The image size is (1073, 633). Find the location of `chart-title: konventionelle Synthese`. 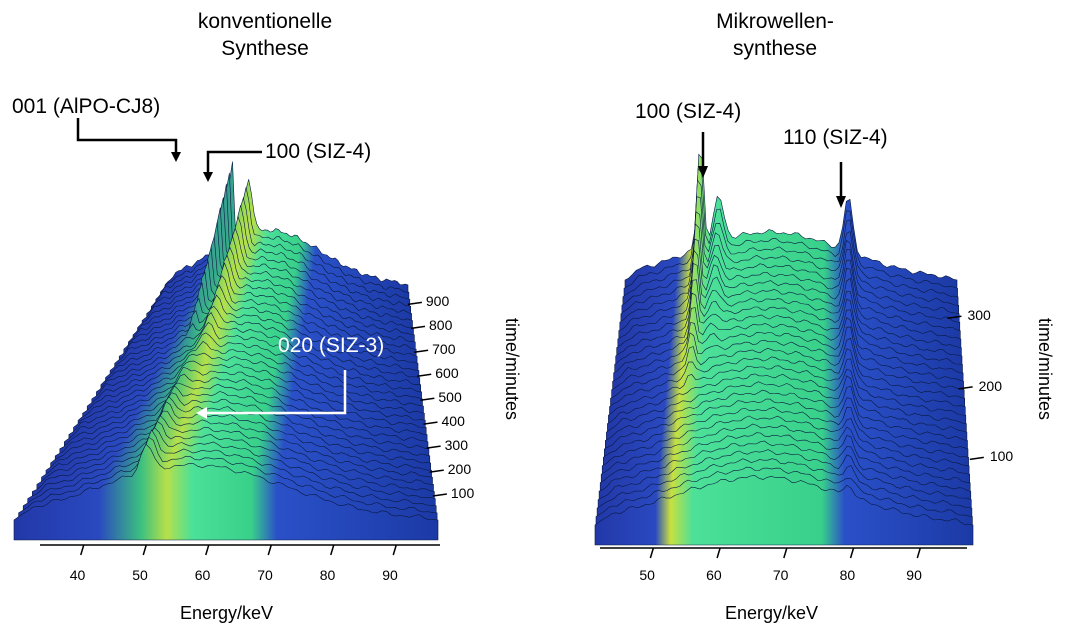

chart-title: konventionelle Synthese is located at coordinates (265, 35).